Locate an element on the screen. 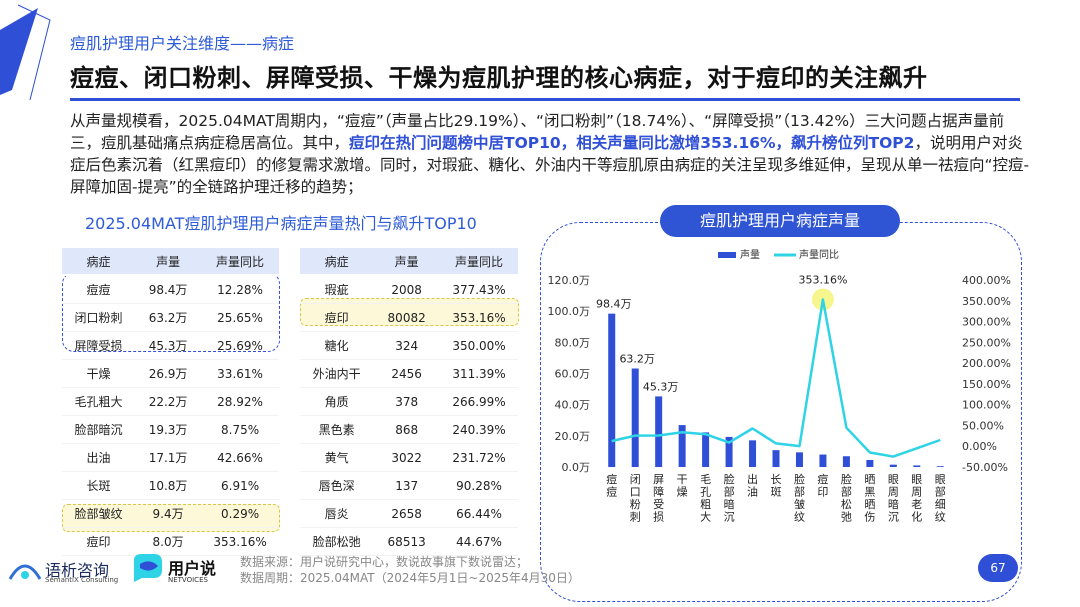  cell-volume: 137 is located at coordinates (407, 486).